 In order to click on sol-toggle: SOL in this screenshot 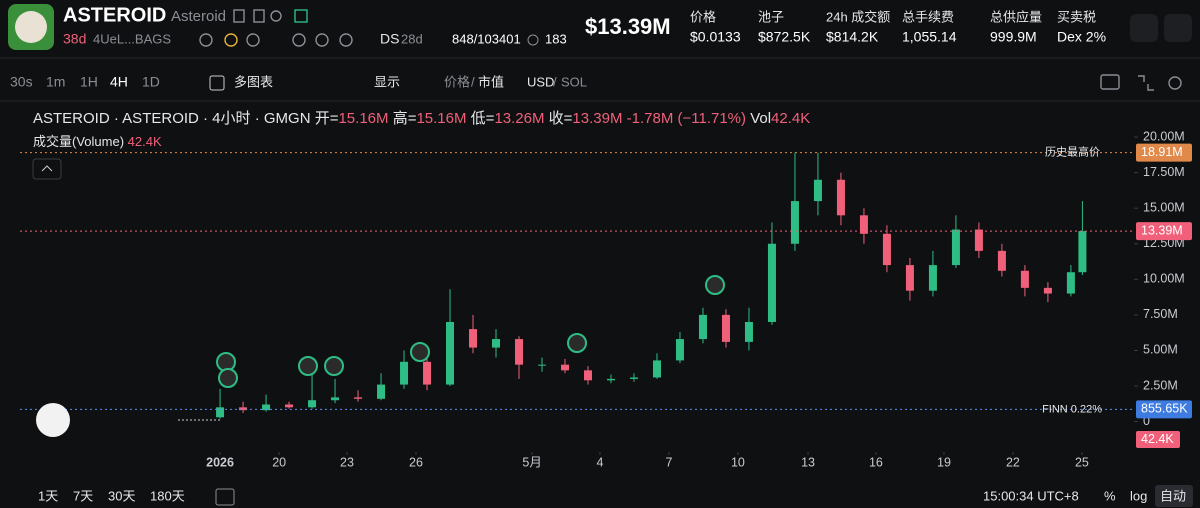, I will do `click(574, 81)`.